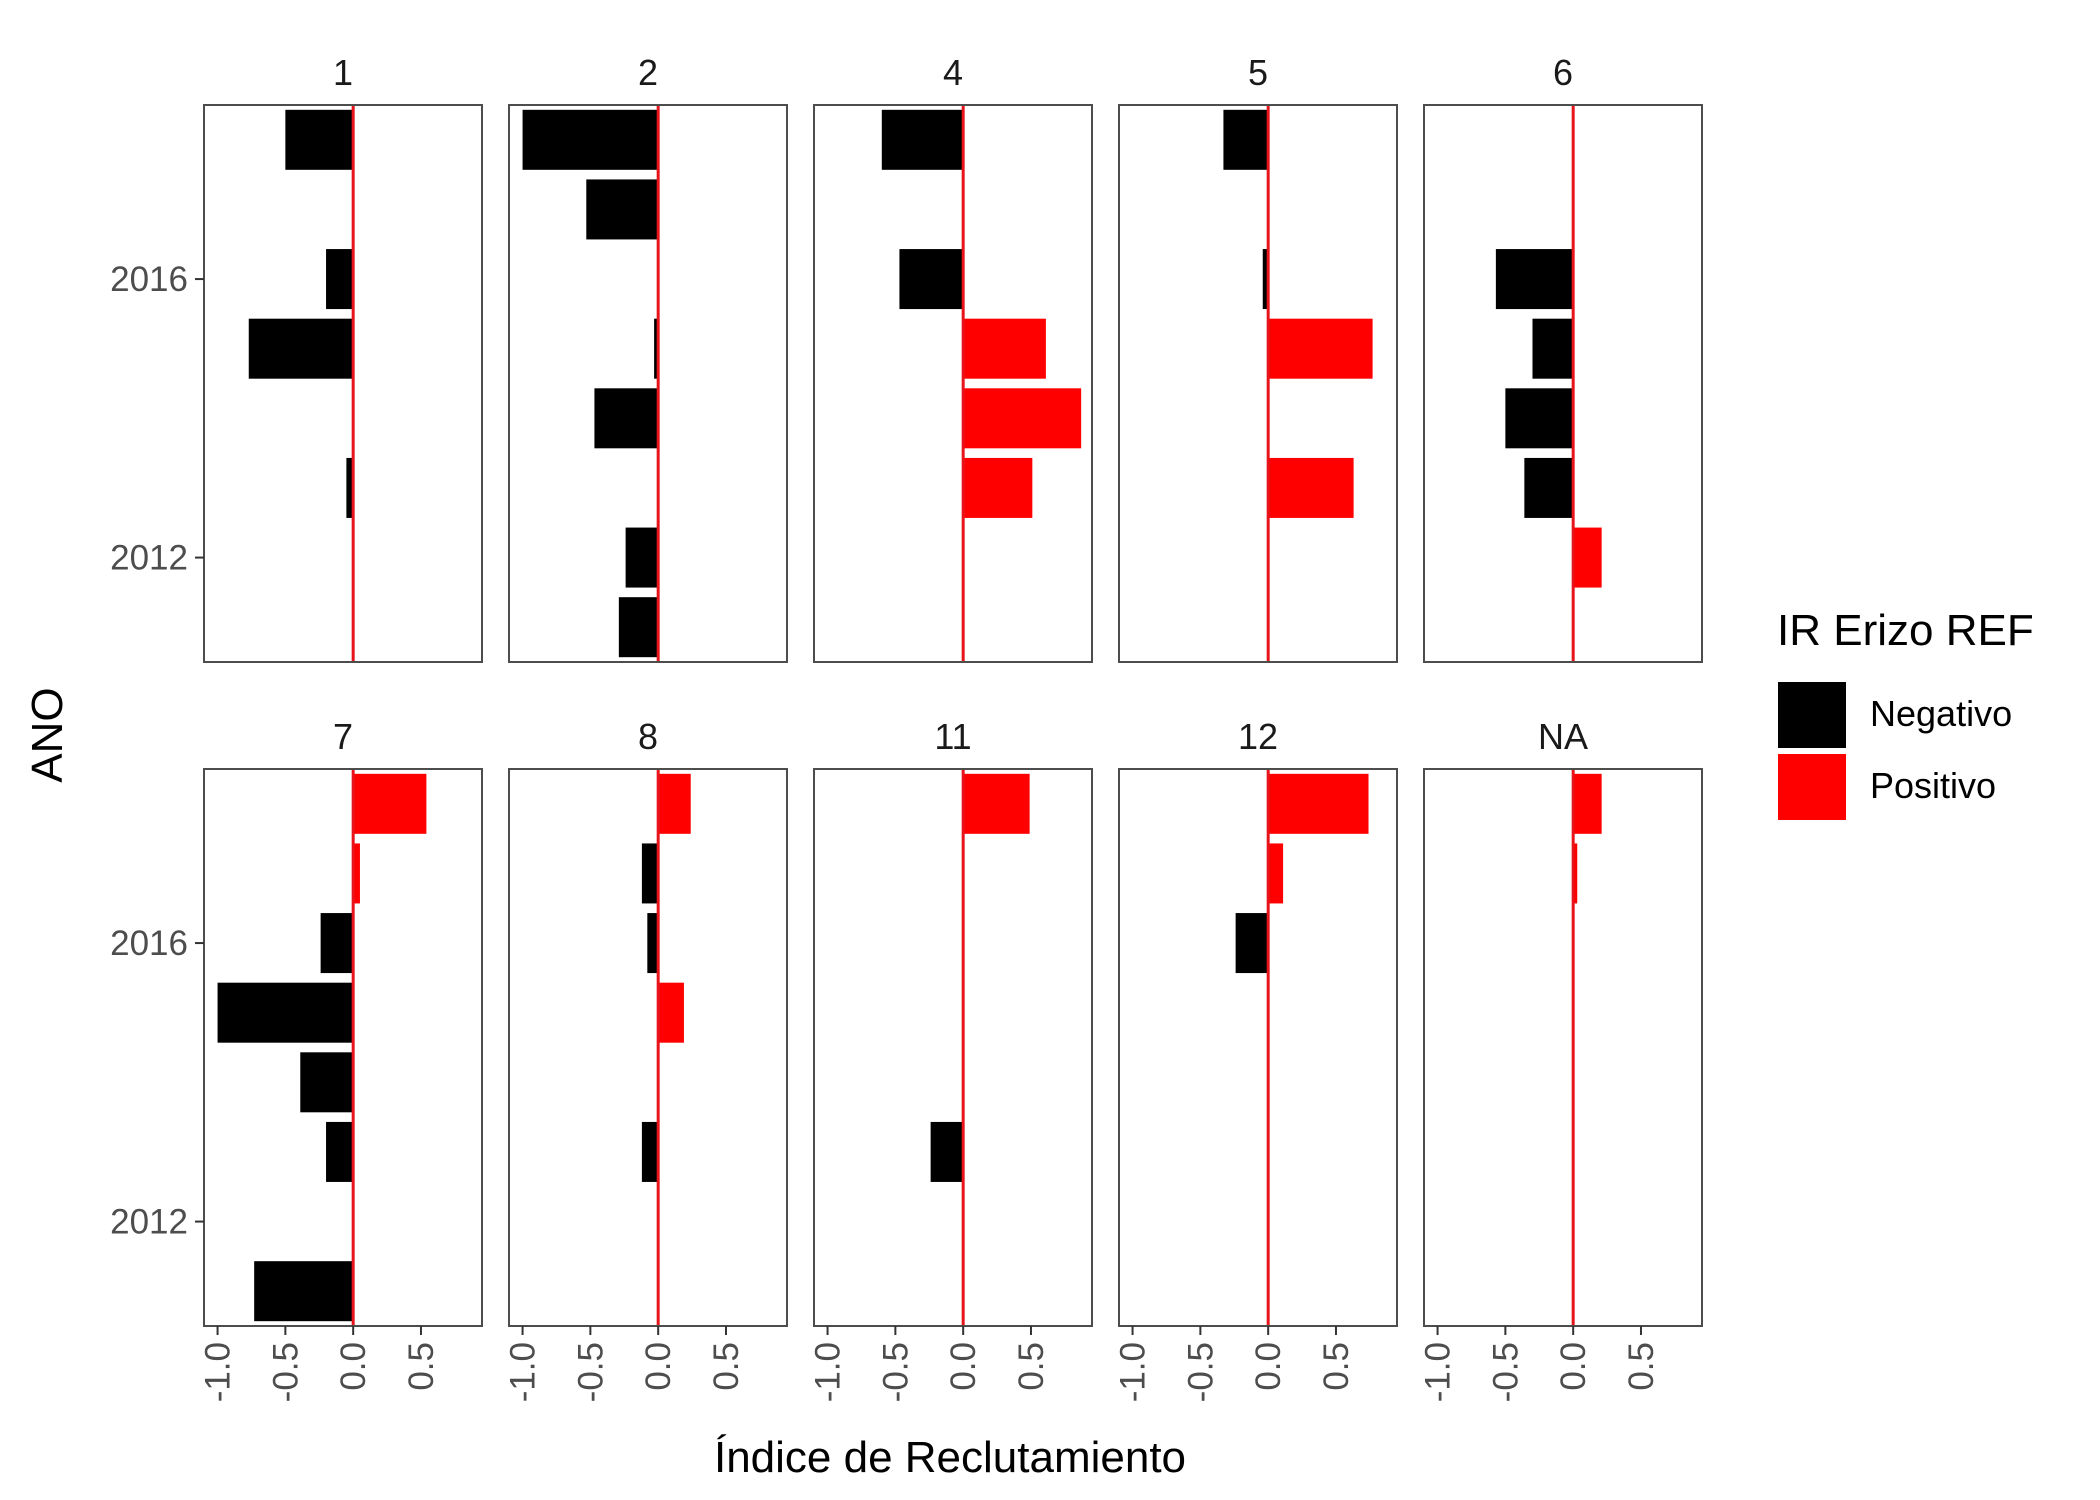  I want to click on facet-label: 7, so click(343, 736).